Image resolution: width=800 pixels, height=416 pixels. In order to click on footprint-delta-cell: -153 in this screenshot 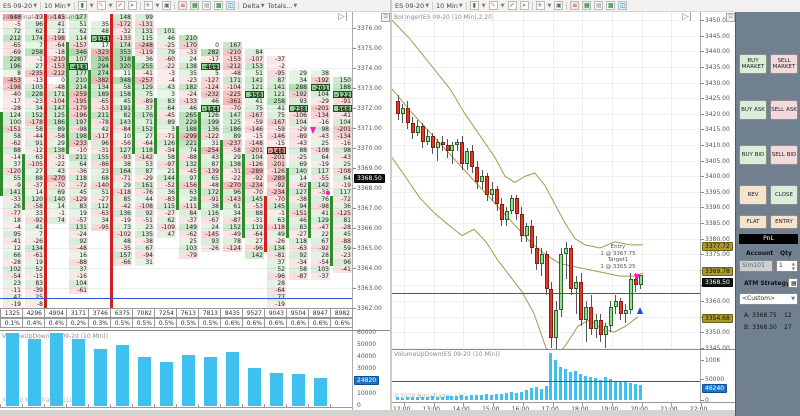, I will do `click(232, 59)`.